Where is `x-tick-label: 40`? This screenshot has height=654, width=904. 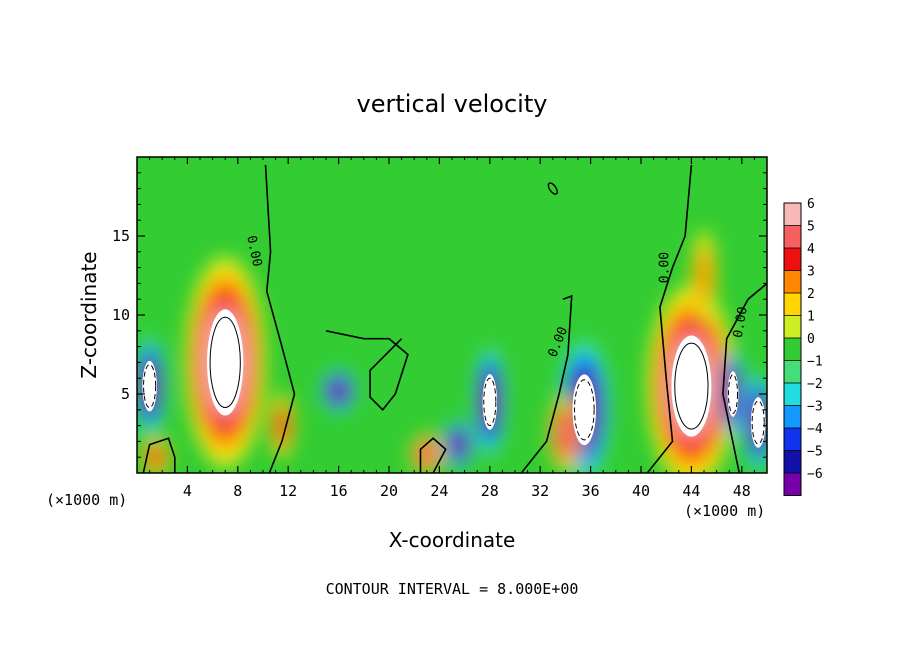
x-tick-label: 40 is located at coordinates (641, 491).